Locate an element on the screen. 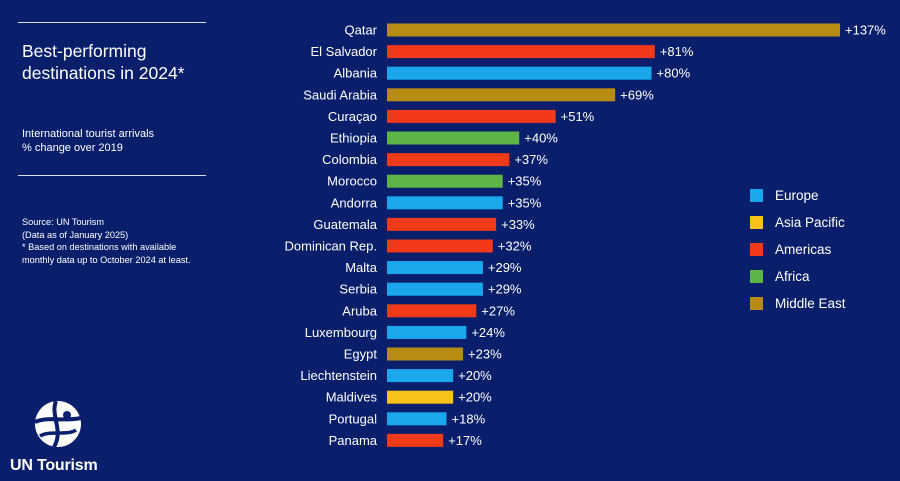 This screenshot has height=481, width=900. value-label: +27% is located at coordinates (498, 310).